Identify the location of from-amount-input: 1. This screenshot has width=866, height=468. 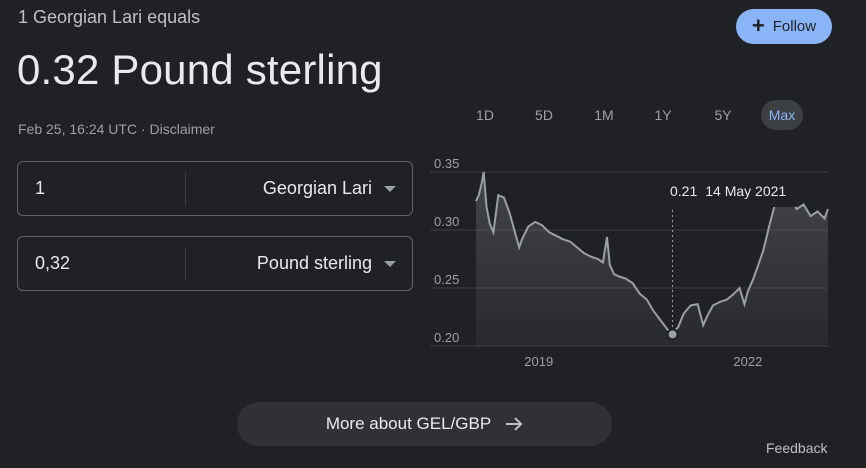
(40, 188).